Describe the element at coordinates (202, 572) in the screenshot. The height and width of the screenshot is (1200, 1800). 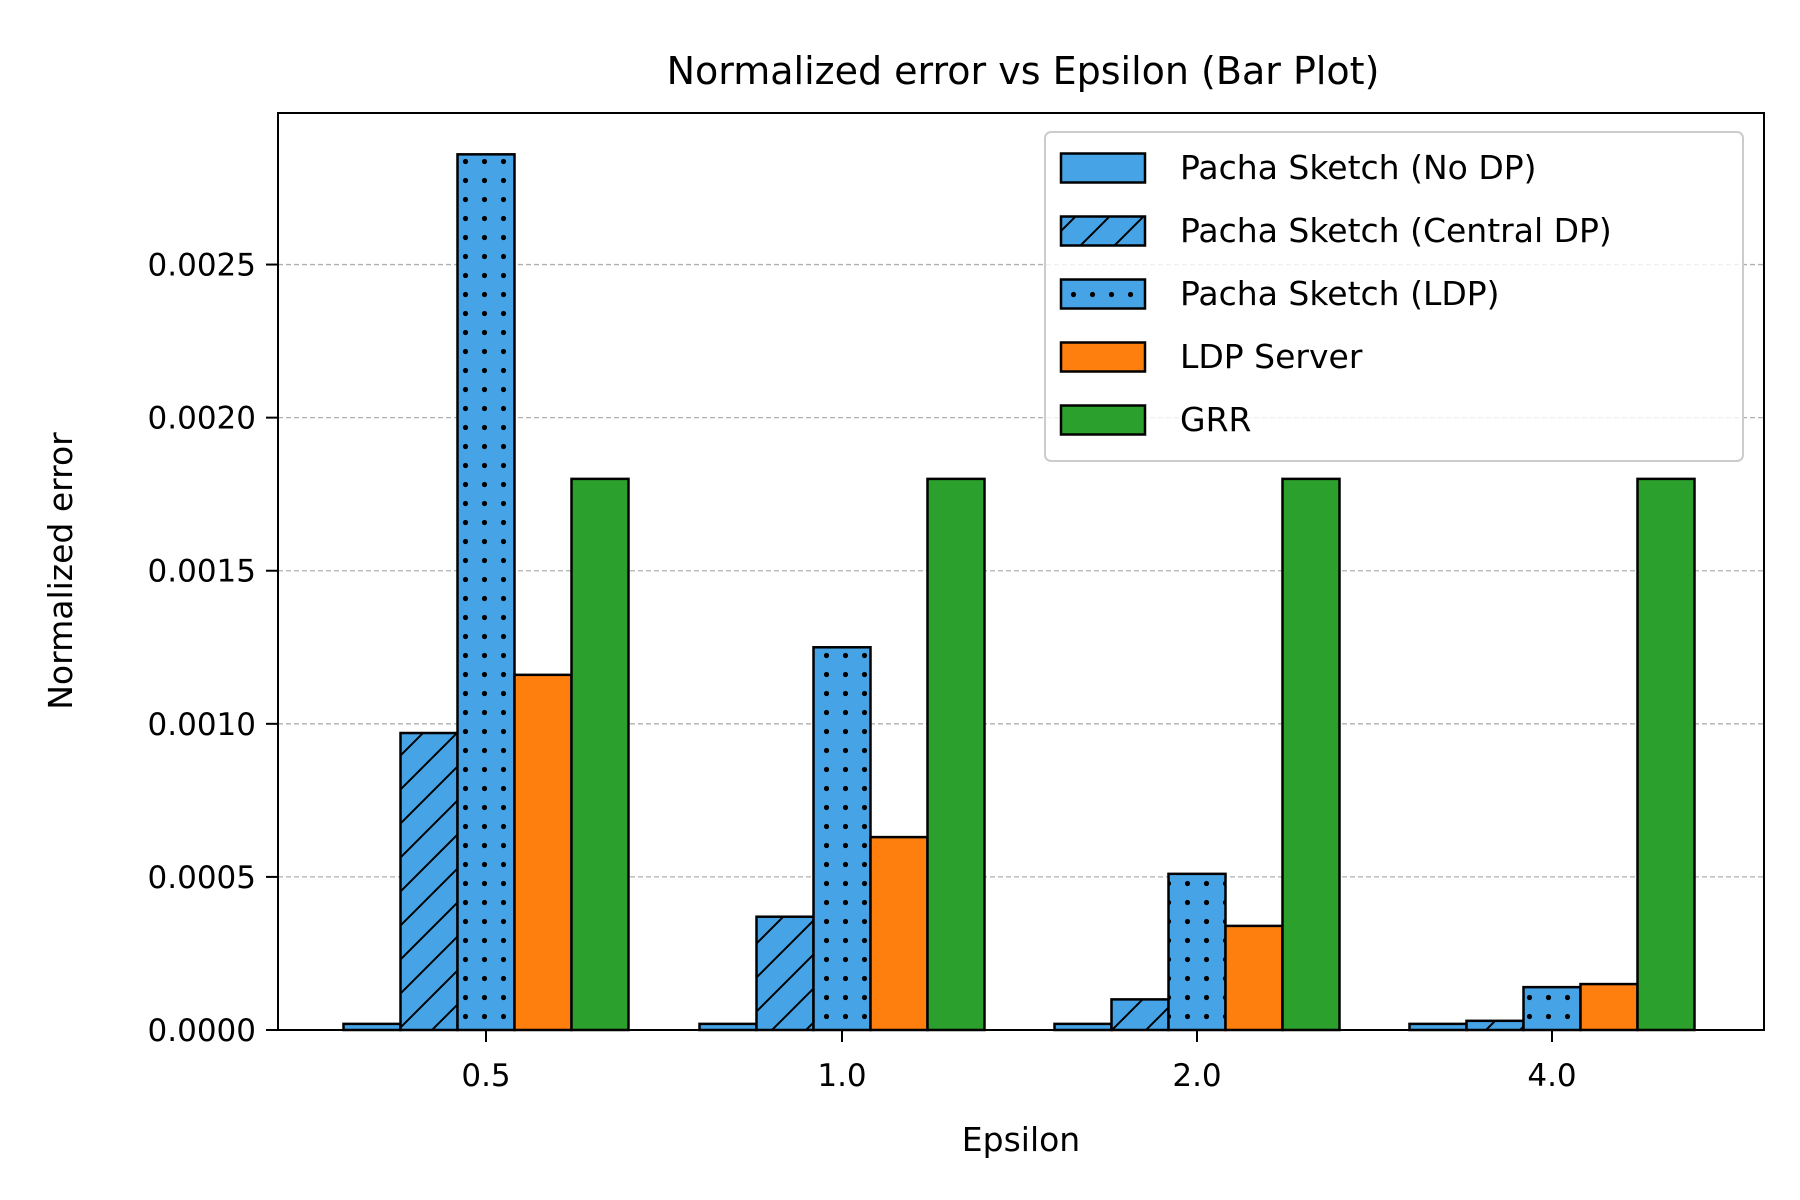
I see `y-tick-label: 0.0015` at that location.